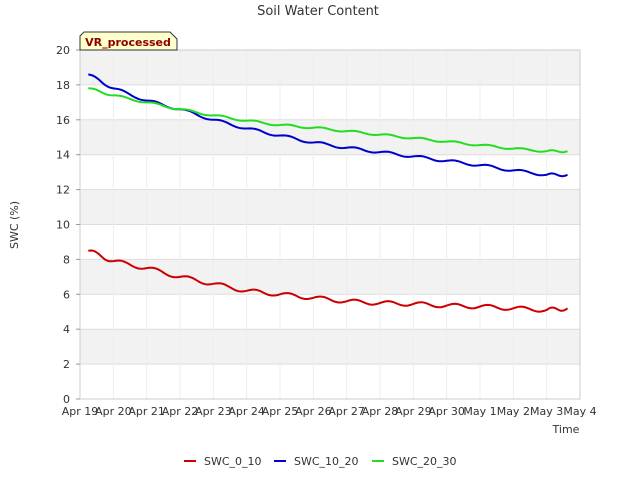 This screenshot has height=480, width=640. I want to click on badge-label: VR_processed, so click(128, 42).